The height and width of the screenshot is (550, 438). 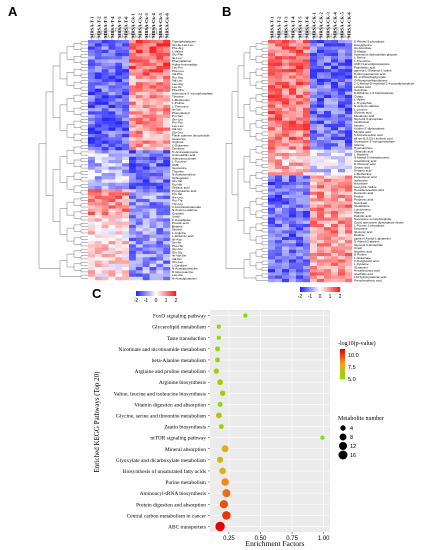 What do you see at coordinates (226, 11) in the screenshot?
I see `panel-label-b: B` at bounding box center [226, 11].